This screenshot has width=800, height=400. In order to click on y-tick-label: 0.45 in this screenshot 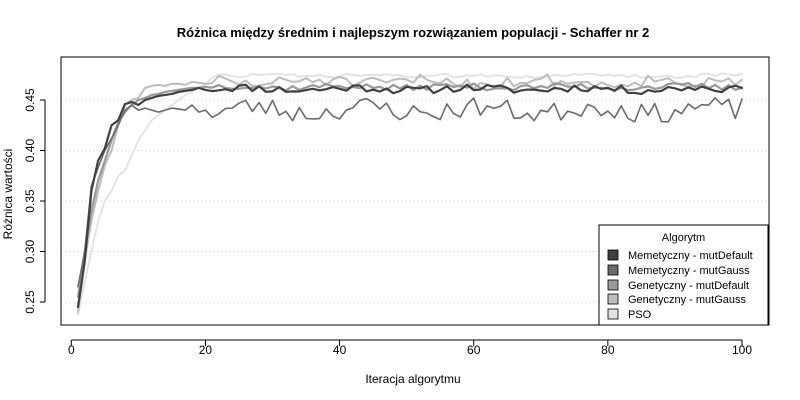, I will do `click(30, 100)`.